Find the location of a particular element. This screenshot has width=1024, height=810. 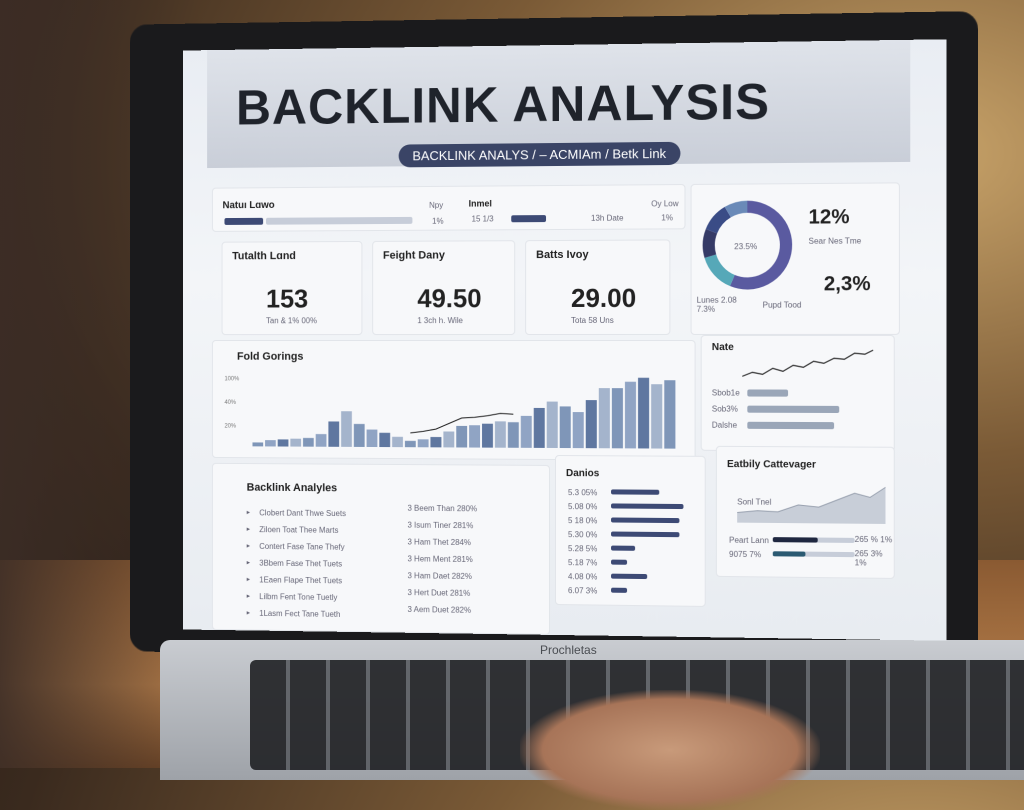

analyses-row-name: Clobert Dant Thwe Suets is located at coordinates (302, 513).